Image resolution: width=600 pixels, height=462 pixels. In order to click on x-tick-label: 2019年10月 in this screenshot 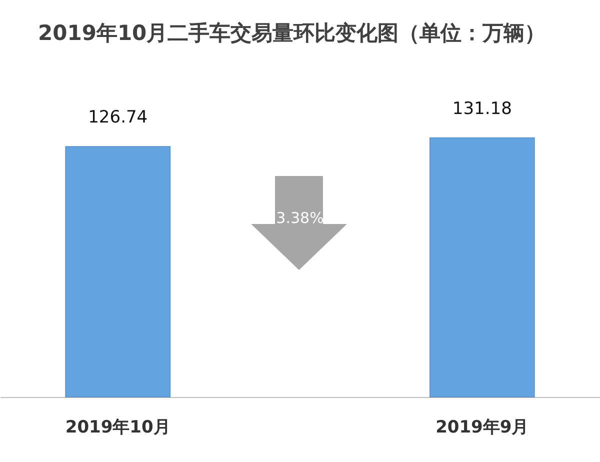, I will do `click(117, 428)`.